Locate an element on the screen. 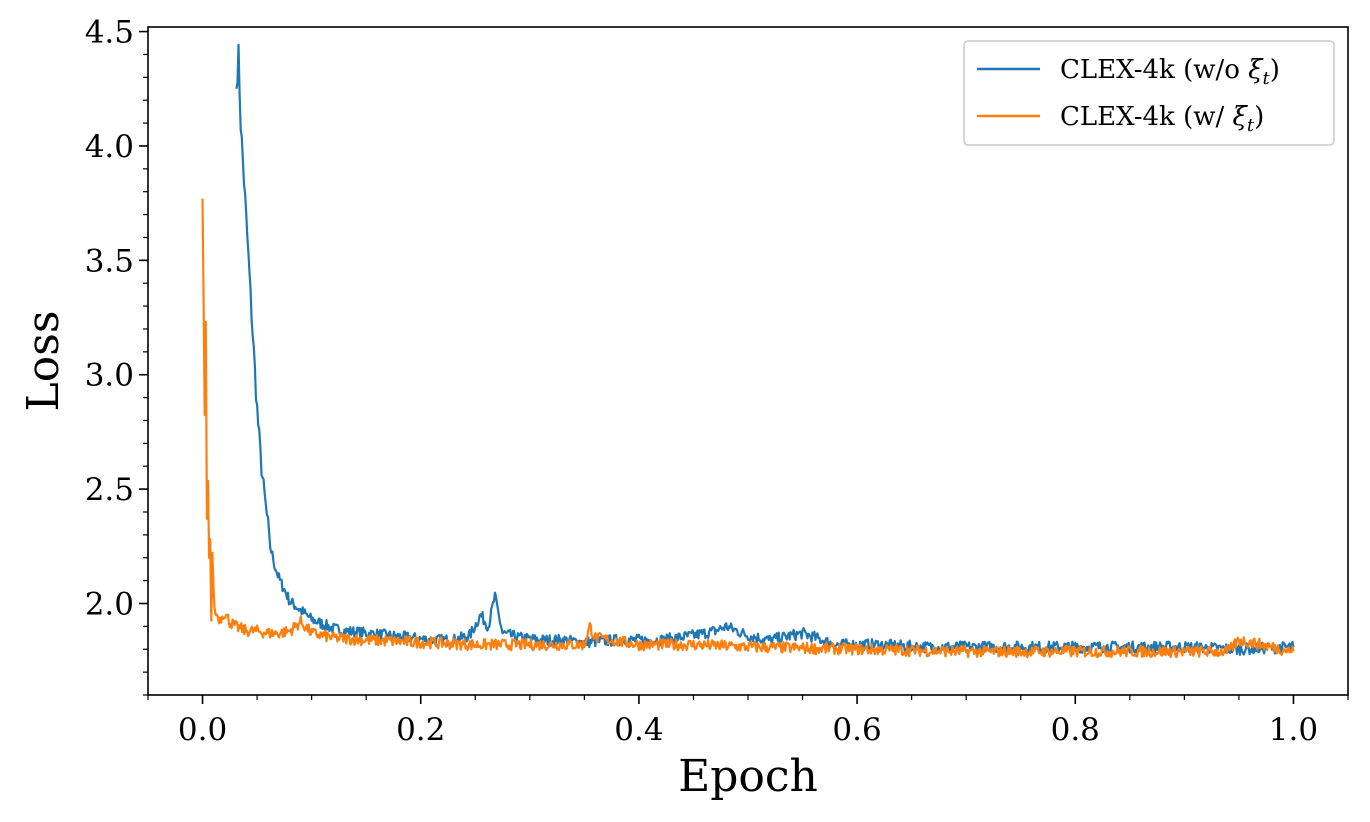 The height and width of the screenshot is (822, 1370). y-tick-label: 2.5 is located at coordinates (109, 490).